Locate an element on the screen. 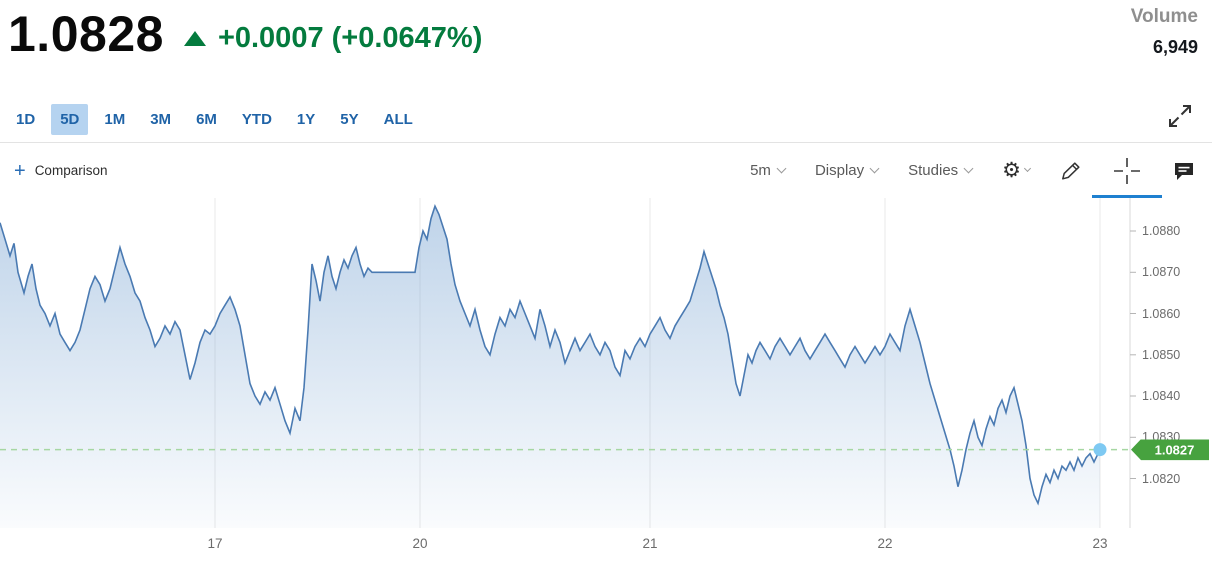  range-tab-5y: 5Y is located at coordinates (349, 119).